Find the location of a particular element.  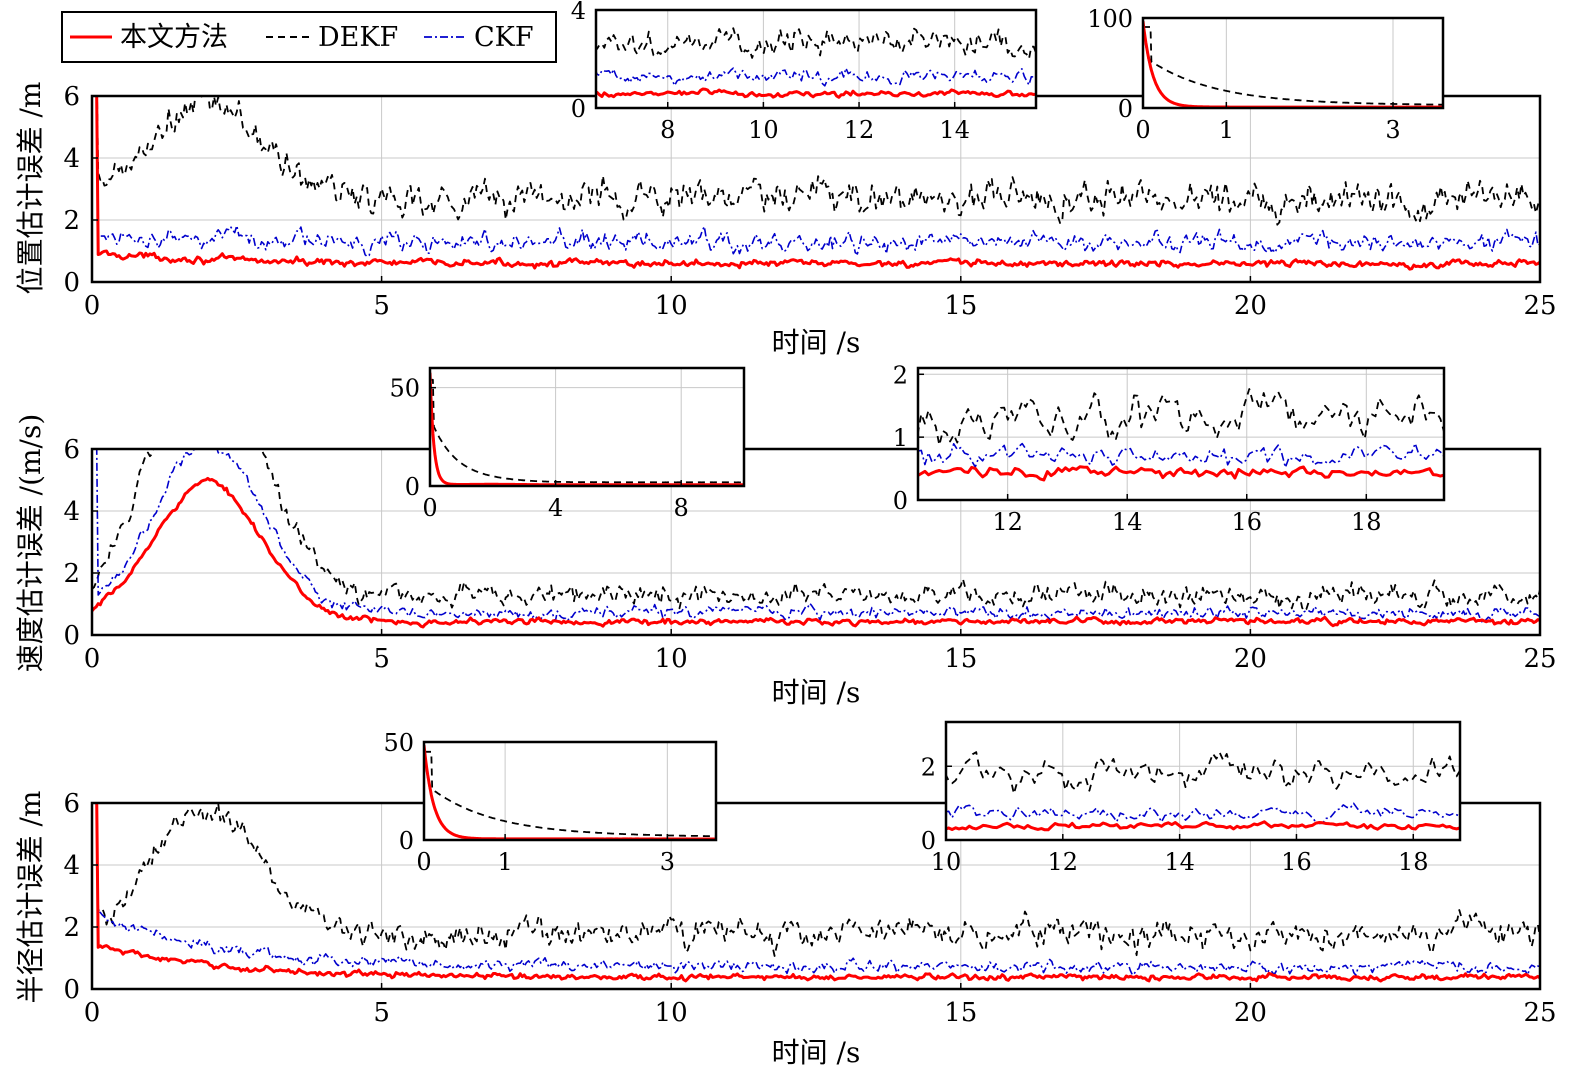

radius-xtick-label: 10 is located at coordinates (671, 1013).